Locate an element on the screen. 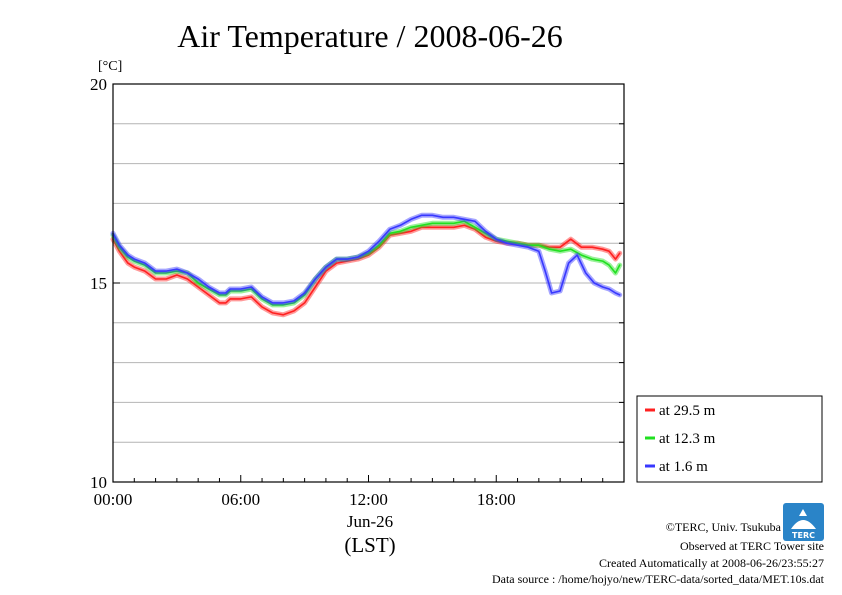 The image size is (842, 595). footer-copyright: ©TERC, Univ. Tsukuba is located at coordinates (724, 527).